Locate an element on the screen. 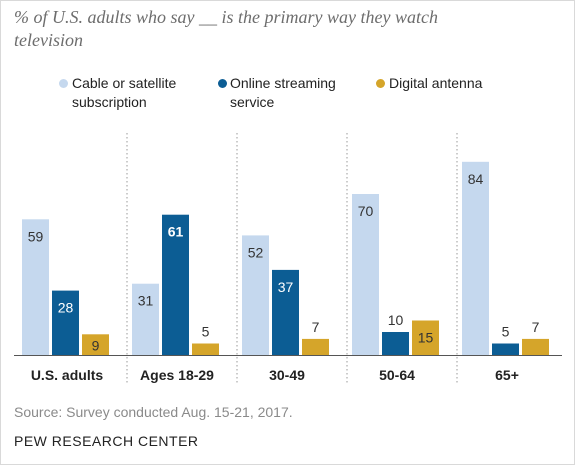  legend-label-streaming: Online streaming service is located at coordinates (283, 93).